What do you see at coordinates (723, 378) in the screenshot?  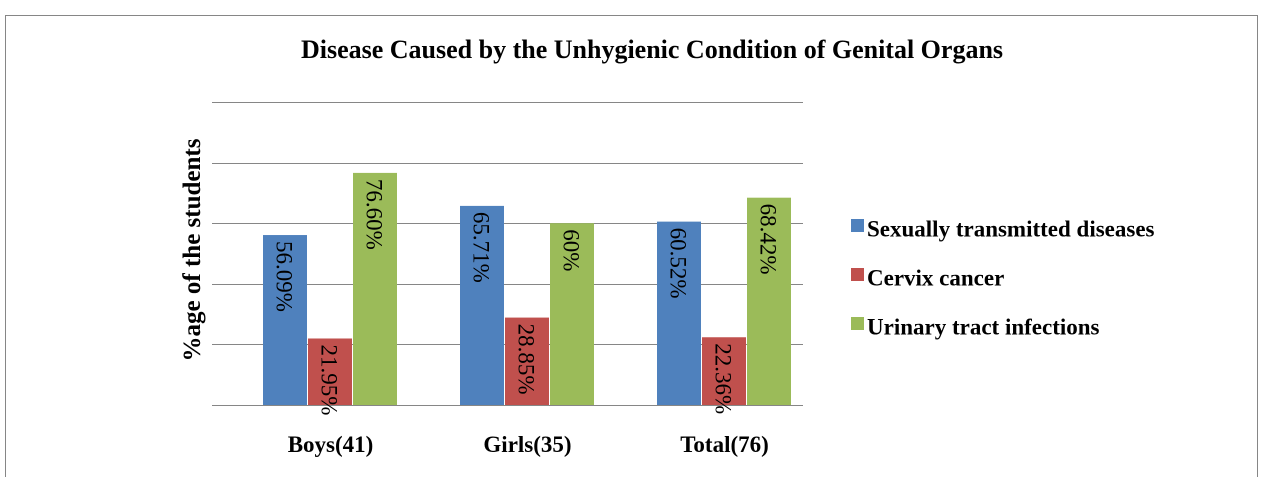 I see `data-label: 22.36%` at bounding box center [723, 378].